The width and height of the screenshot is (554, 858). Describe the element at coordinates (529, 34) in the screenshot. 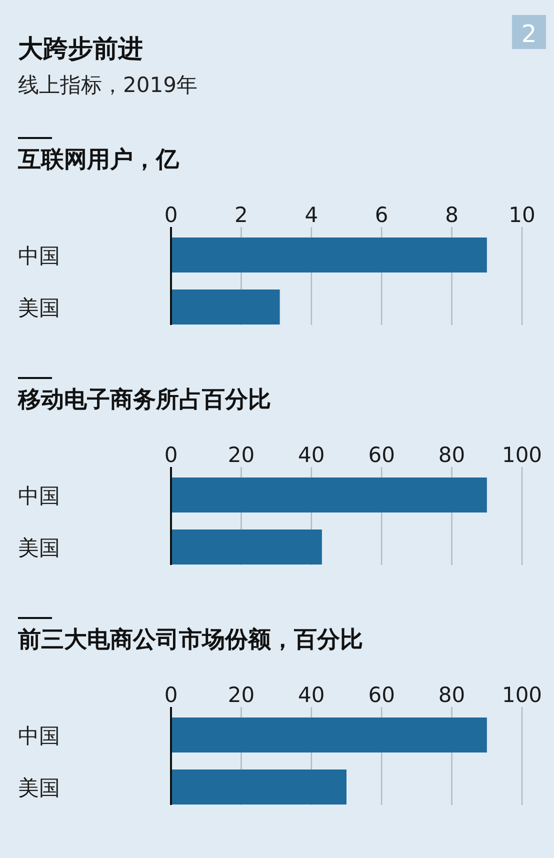

I see `text: 2` at that location.